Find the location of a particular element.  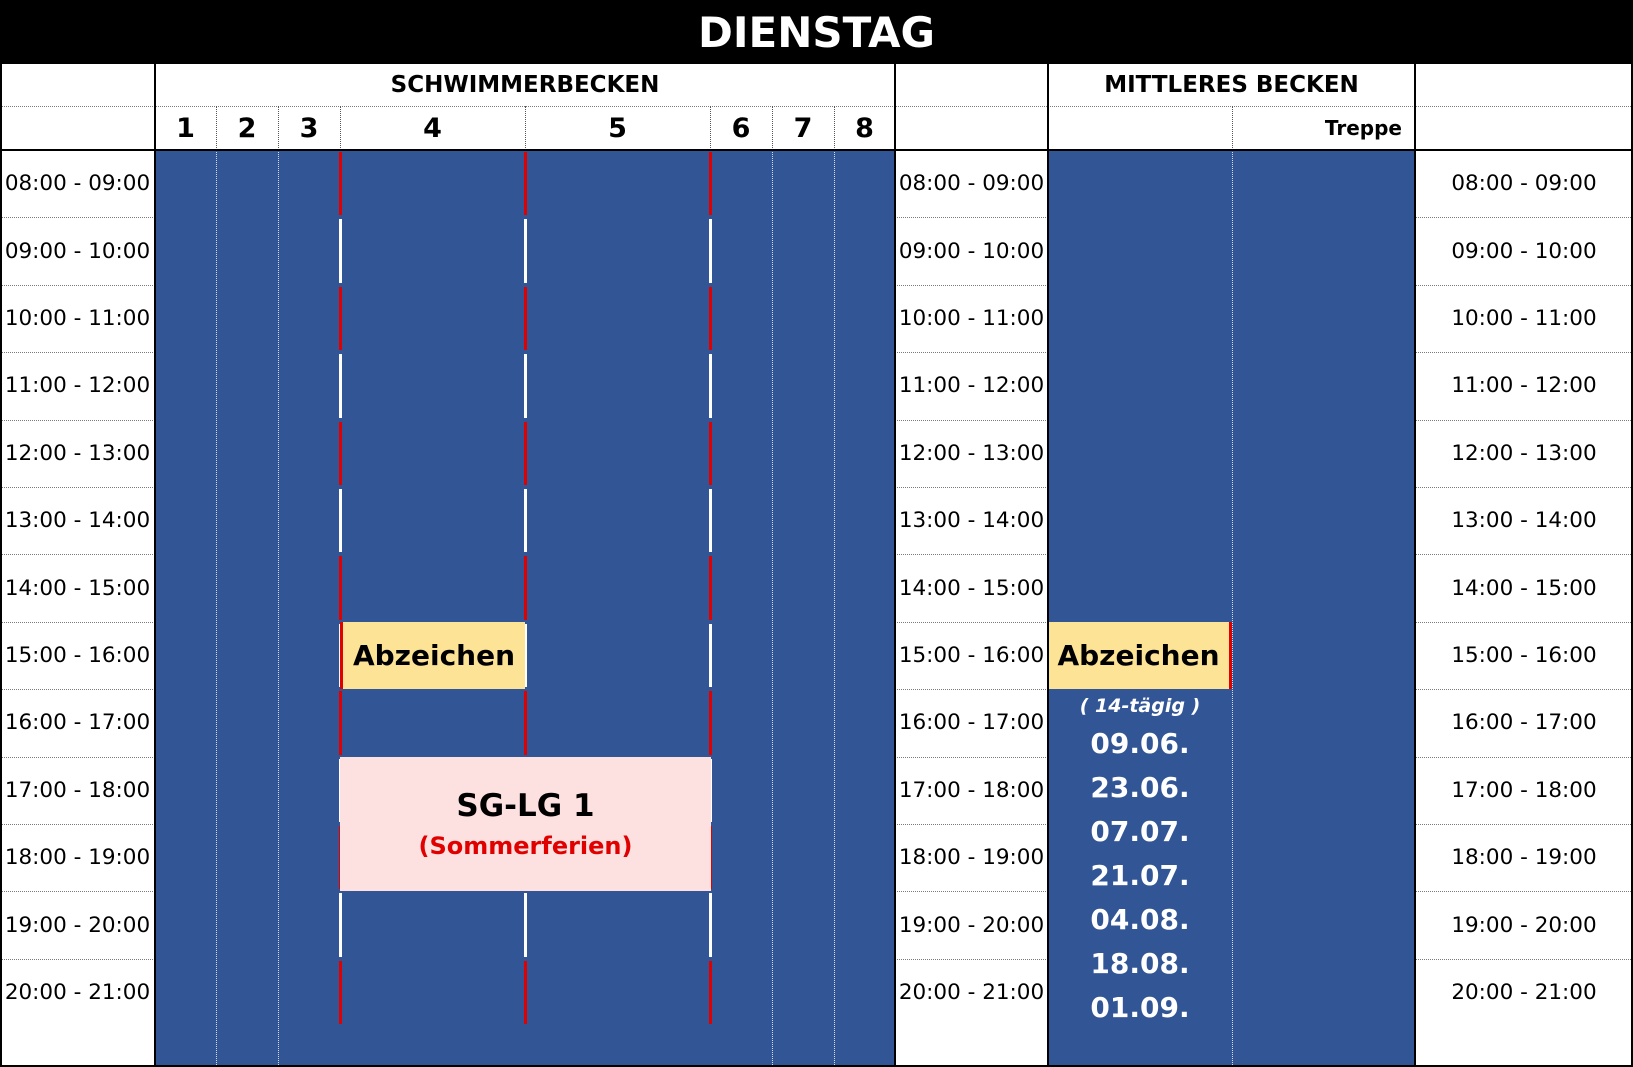

abzeichen-schwimmerbecken: Abzeichen is located at coordinates (432, 655).